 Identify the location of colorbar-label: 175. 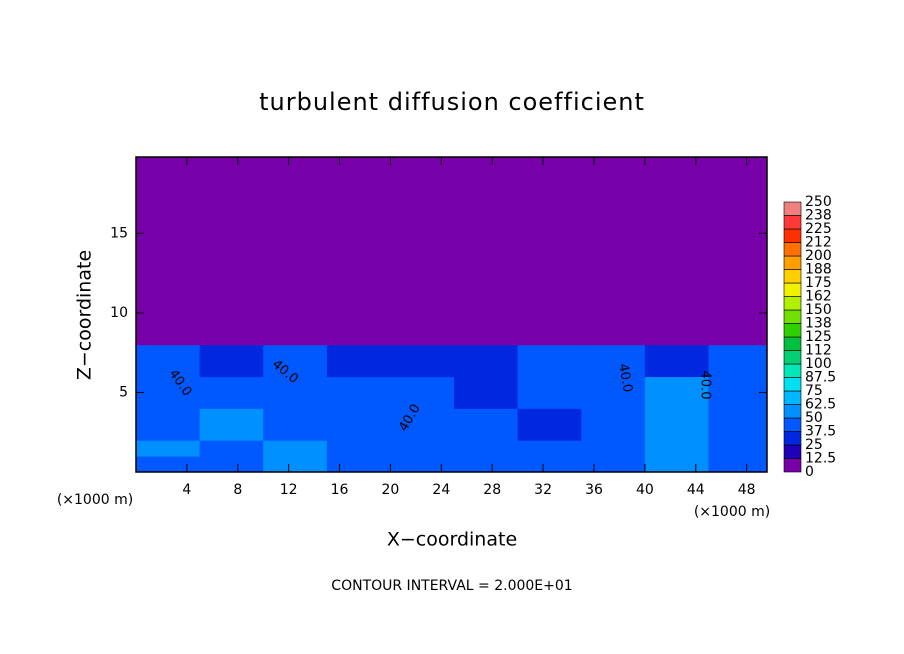
(818, 283).